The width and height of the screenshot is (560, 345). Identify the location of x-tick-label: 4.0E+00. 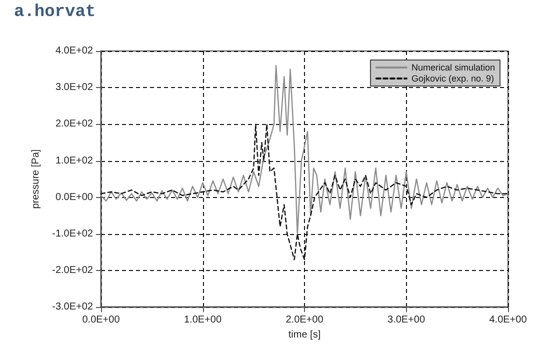
(508, 320).